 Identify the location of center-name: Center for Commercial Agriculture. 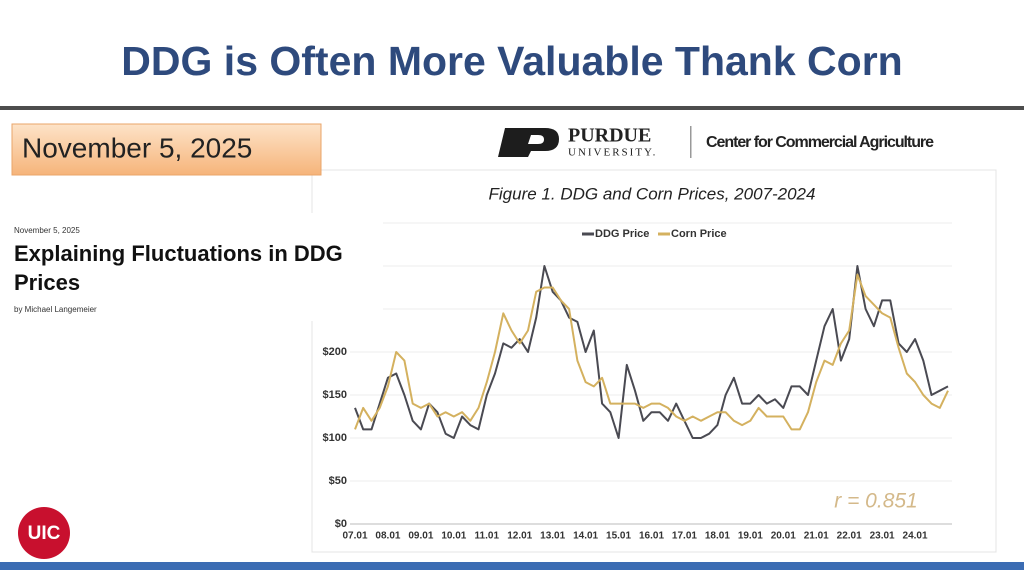
(820, 142).